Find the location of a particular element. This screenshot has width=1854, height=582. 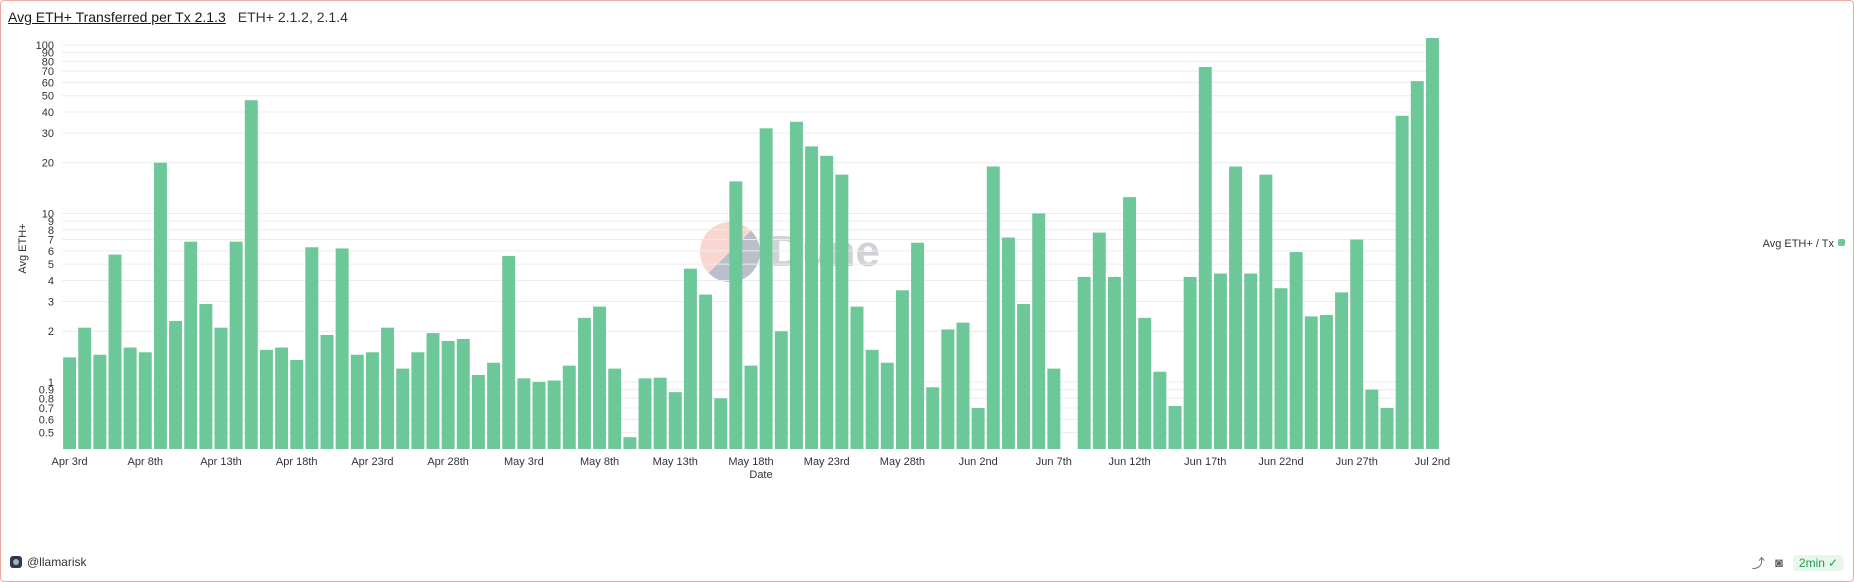

y-tick-label: 80 is located at coordinates (48, 62).